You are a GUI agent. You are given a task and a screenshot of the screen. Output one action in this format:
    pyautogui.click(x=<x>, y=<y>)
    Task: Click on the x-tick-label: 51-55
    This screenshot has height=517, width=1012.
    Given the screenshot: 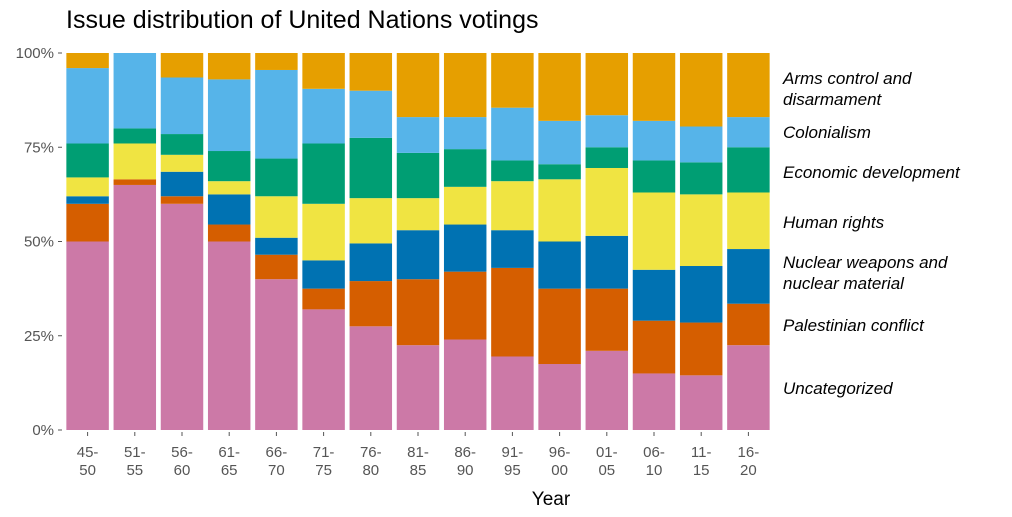 What is the action you would take?
    pyautogui.click(x=135, y=461)
    